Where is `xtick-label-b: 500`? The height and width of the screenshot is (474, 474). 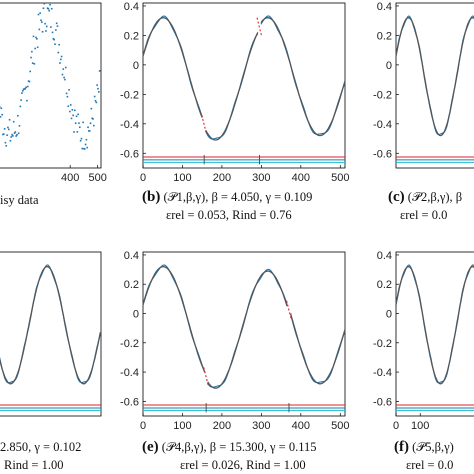 xtick-label-b: 500 is located at coordinates (340, 178).